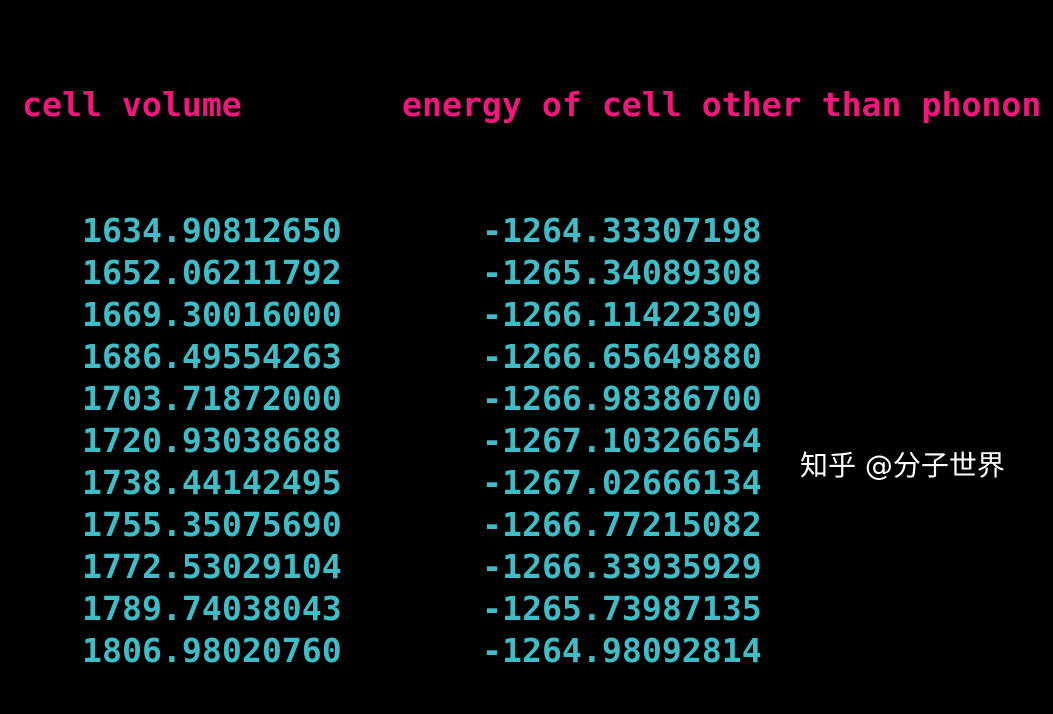 The height and width of the screenshot is (714, 1053). Describe the element at coordinates (622, 398) in the screenshot. I see `energy-value: -1266.98386700` at that location.